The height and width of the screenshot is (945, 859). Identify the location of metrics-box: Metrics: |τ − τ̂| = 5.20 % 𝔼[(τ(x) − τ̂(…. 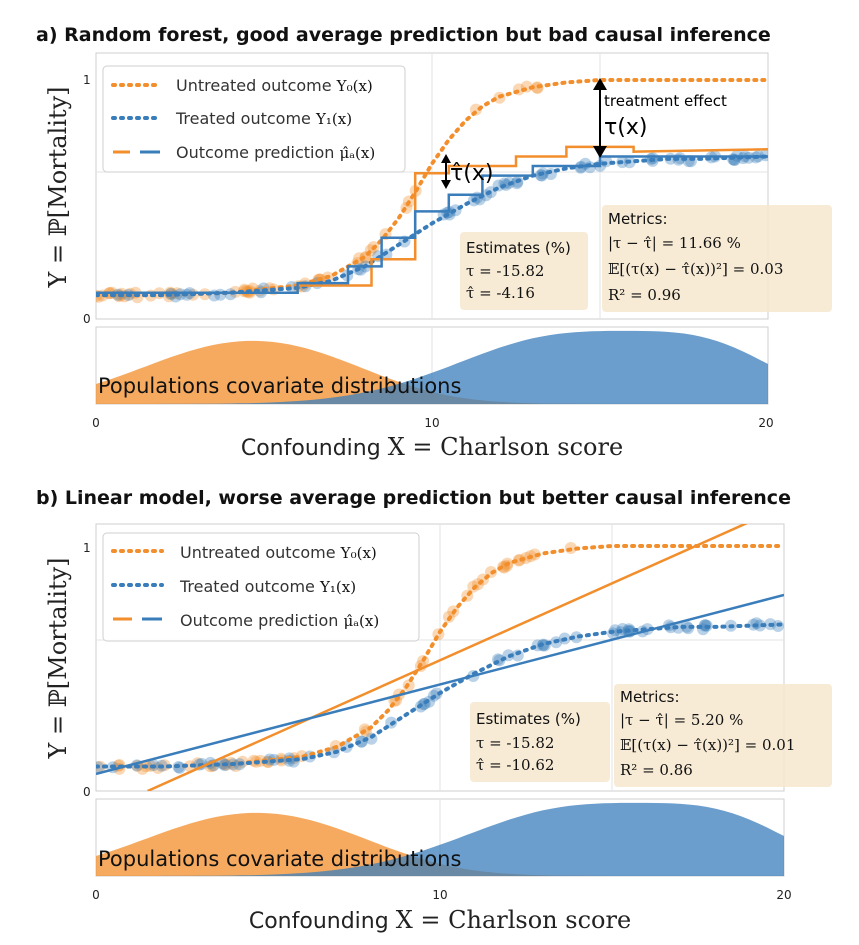
(723, 735).